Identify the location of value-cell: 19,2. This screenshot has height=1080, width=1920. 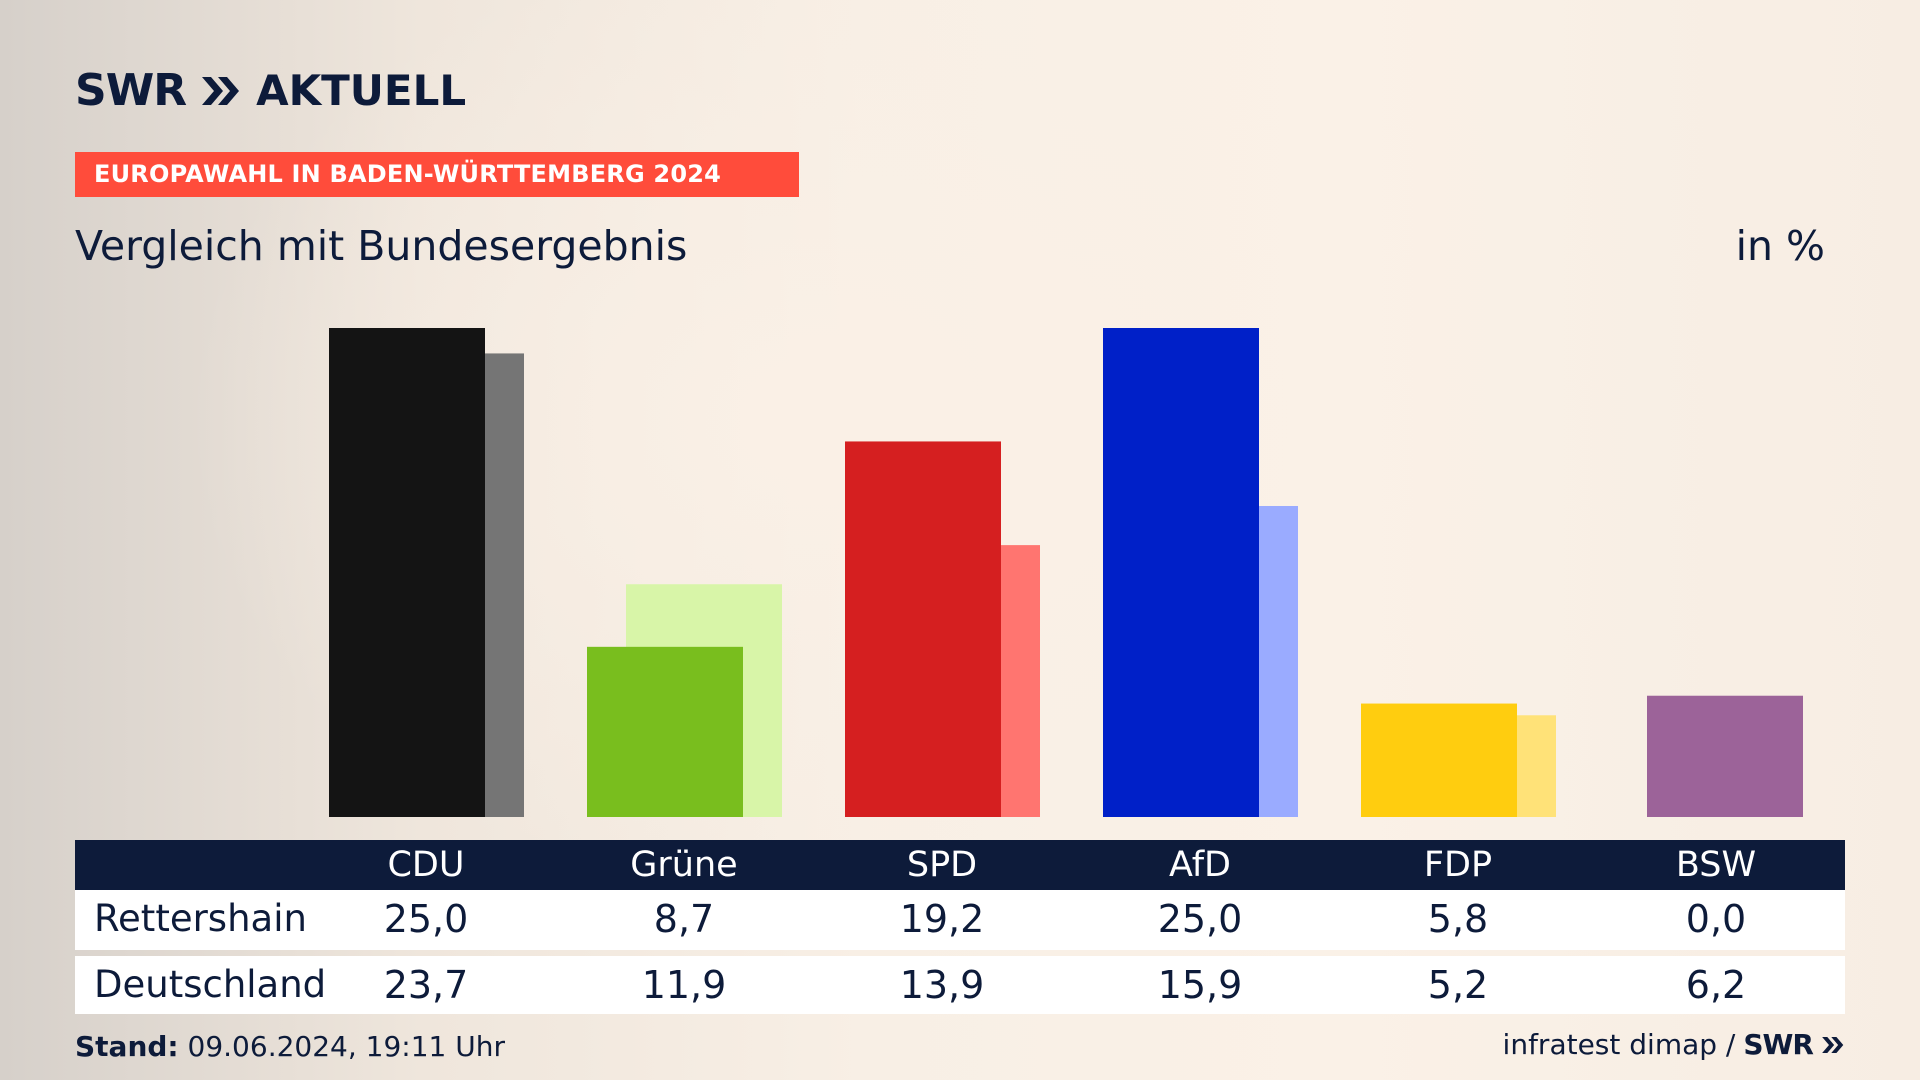
(942, 919).